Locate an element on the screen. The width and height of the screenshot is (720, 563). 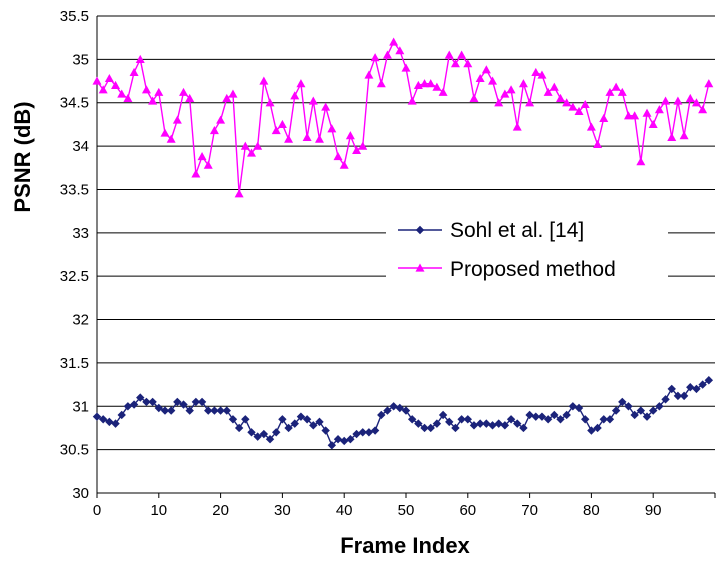
x-tick-label: 50 is located at coordinates (406, 510).